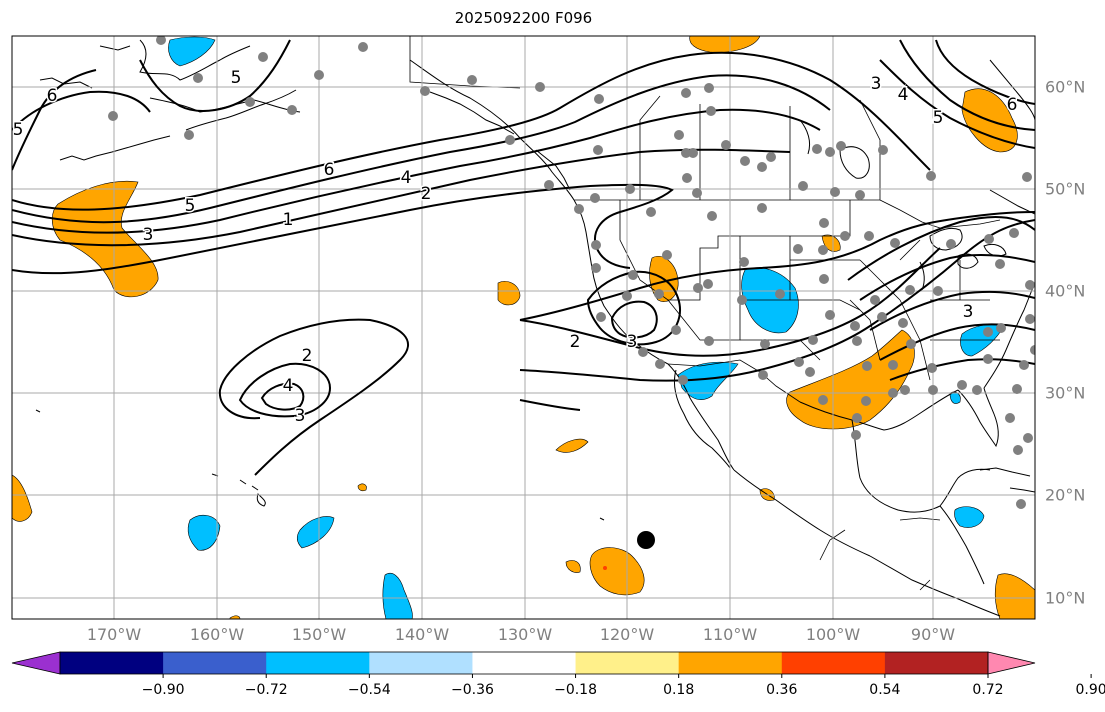 The width and height of the screenshot is (1105, 712). Describe the element at coordinates (524, 663) in the screenshot. I see `colorbar-frame` at that location.